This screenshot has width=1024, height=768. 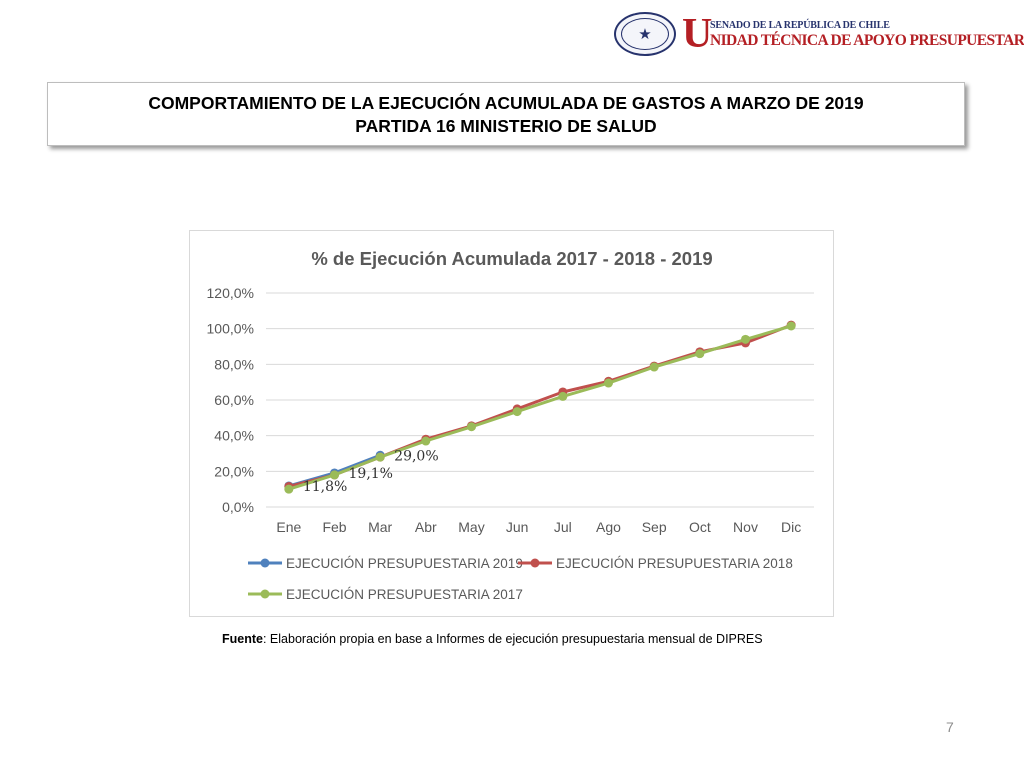 I want to click on y-tick-label: 20,0%, so click(x=234, y=471).